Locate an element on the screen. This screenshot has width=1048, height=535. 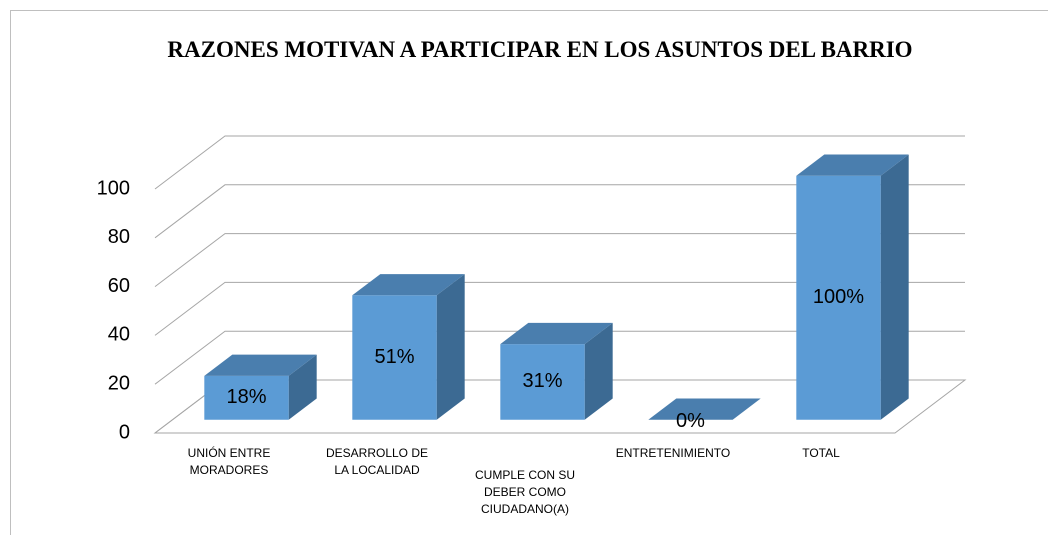
value-label: 51% is located at coordinates (394, 357).